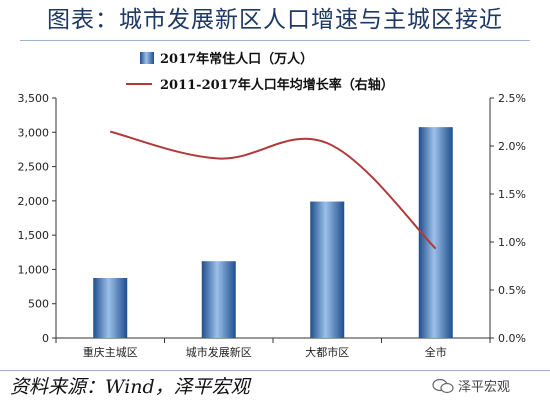 The height and width of the screenshot is (408, 550). Describe the element at coordinates (218, 299) in the screenshot. I see `bar-new-district` at that location.